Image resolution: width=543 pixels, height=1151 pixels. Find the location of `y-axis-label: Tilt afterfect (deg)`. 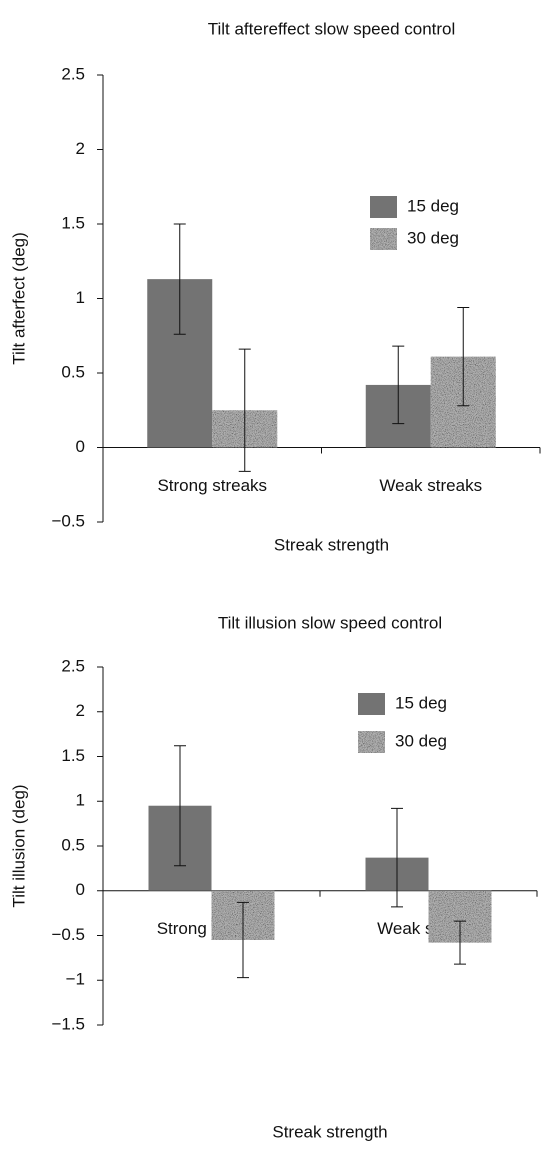

y-axis-label: Tilt afterfect (deg) is located at coordinates (18, 298).